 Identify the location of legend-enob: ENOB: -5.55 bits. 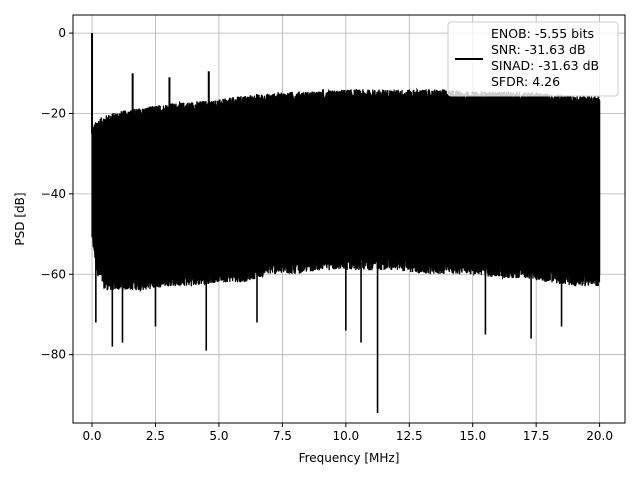
(542, 33).